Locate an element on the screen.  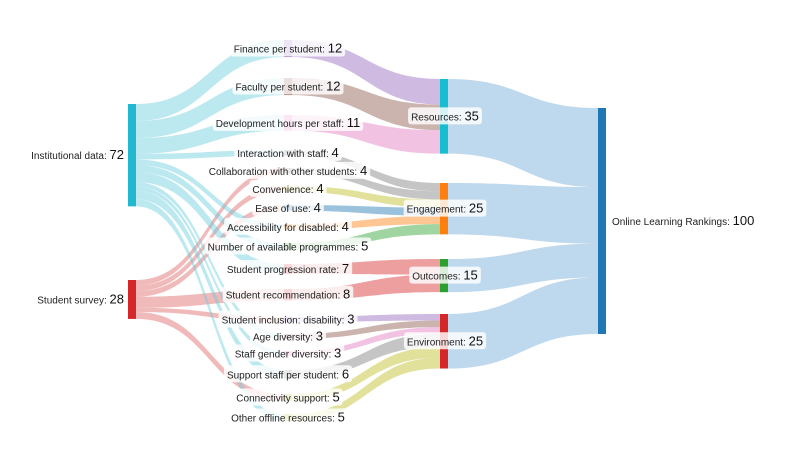
node-value-interaction: 4 is located at coordinates (335, 152).